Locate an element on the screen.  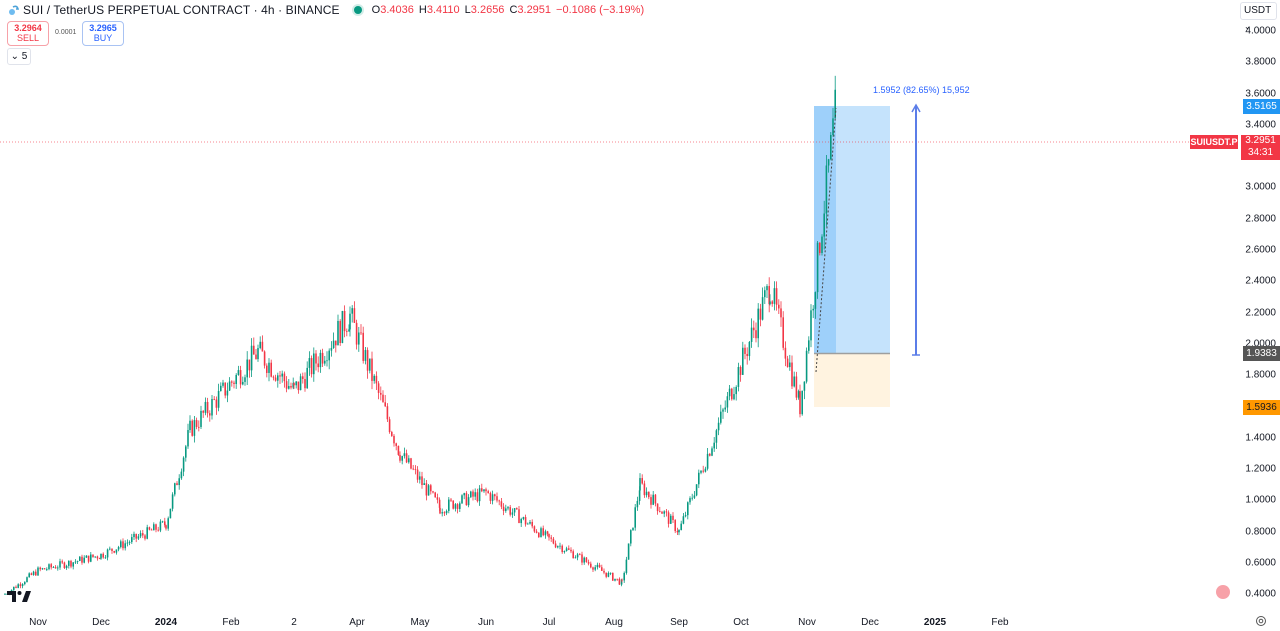
sell-button: 3.2964 SELL is located at coordinates (28, 33).